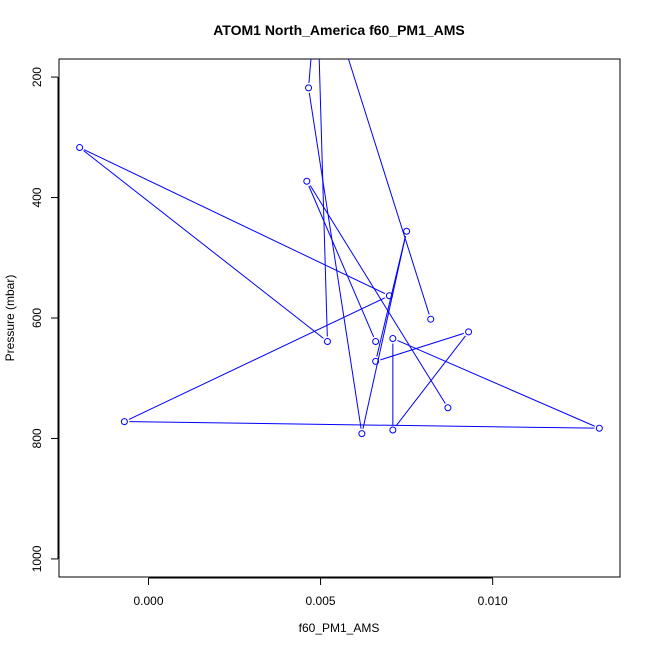 The height and width of the screenshot is (650, 650). I want to click on chart-title: ATOM1 North_America f60_PM1_AMS, so click(339, 30).